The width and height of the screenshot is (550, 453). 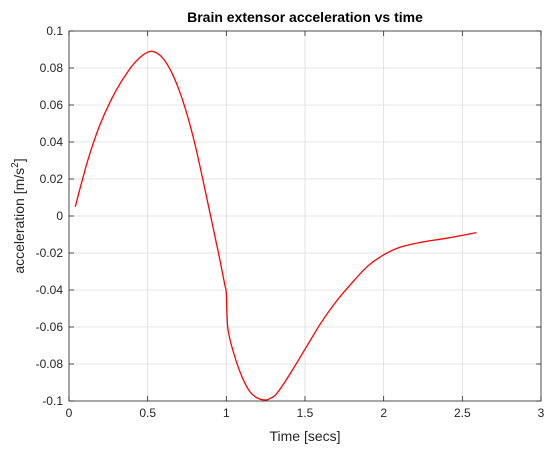 What do you see at coordinates (305, 17) in the screenshot?
I see `chart-title: Brain extensor acceleration vs time` at bounding box center [305, 17].